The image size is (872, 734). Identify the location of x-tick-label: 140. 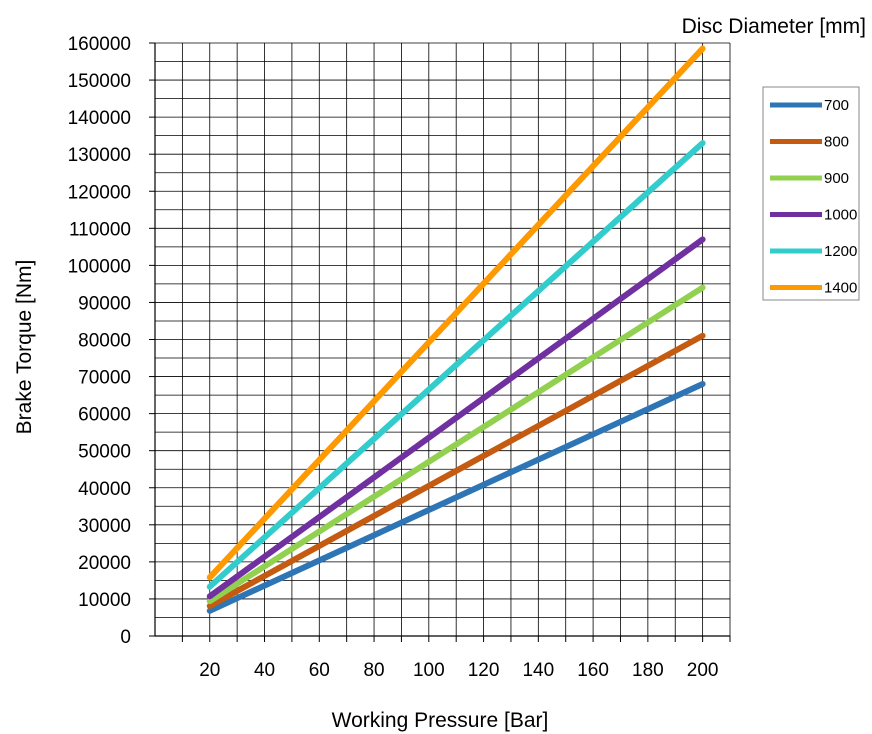
(538, 670).